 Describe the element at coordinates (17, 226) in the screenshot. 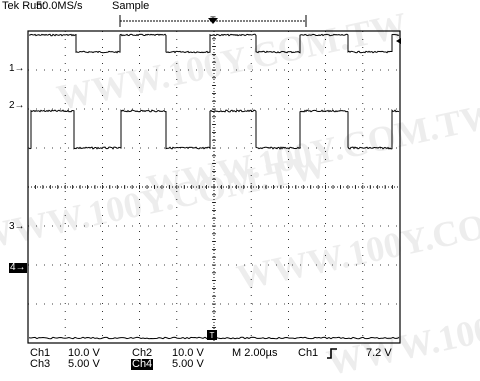

I see `channel-3-marker: 3→` at that location.